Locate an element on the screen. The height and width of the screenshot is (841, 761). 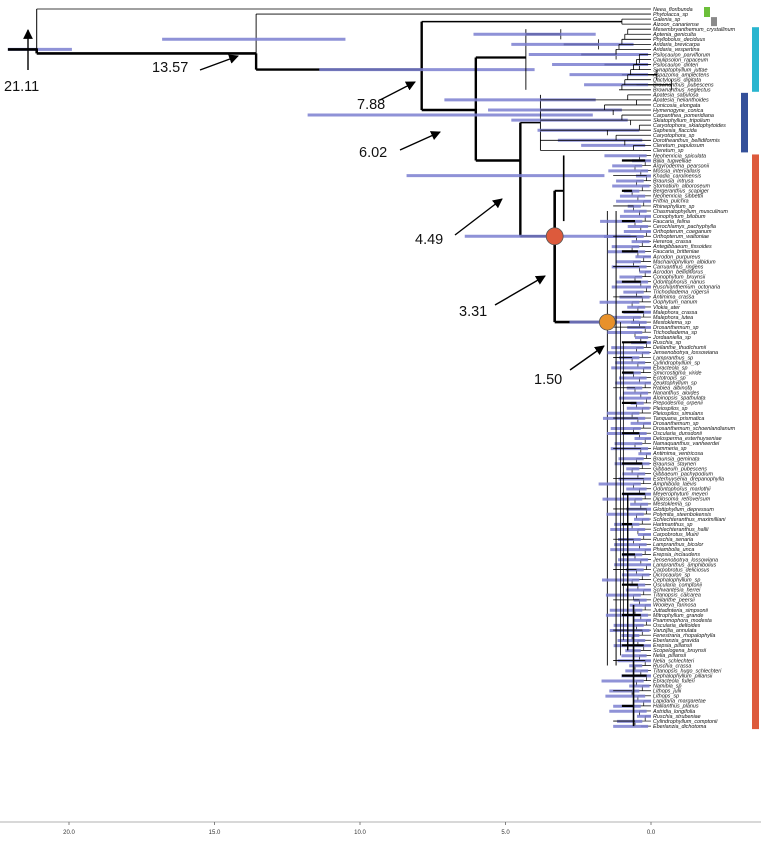
taxon-label: Caryotophora_sp is located at coordinates (673, 136).